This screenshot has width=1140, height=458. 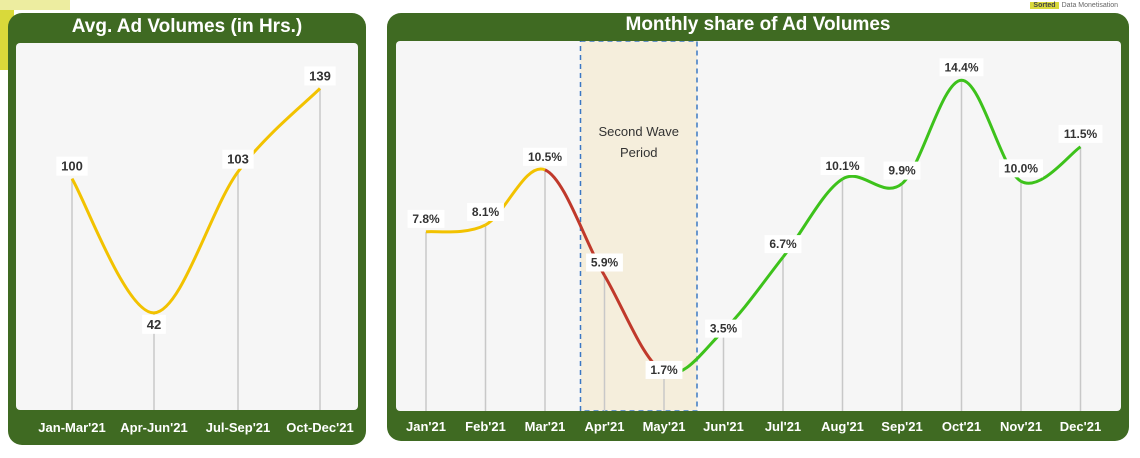 I want to click on data-label-Nov'21: 10.0%, so click(x=1021, y=168).